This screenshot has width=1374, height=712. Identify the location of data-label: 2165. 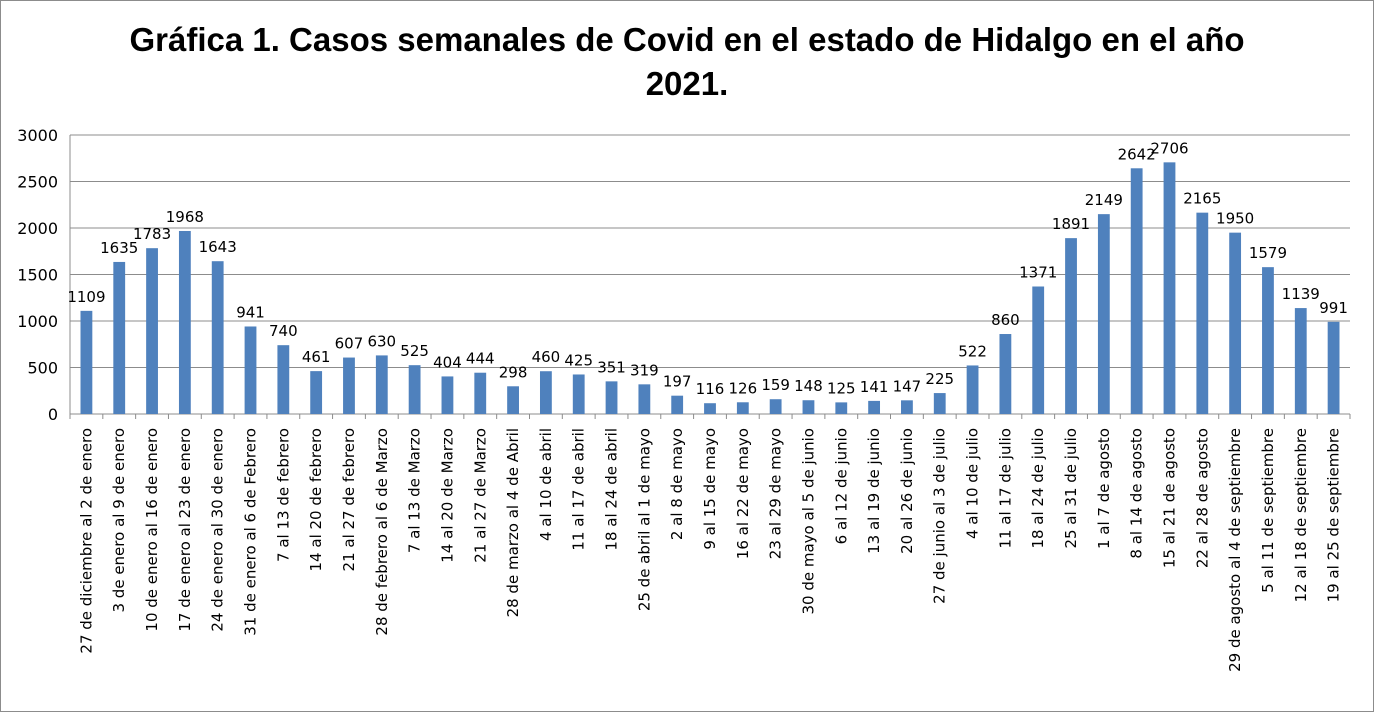
(1202, 199).